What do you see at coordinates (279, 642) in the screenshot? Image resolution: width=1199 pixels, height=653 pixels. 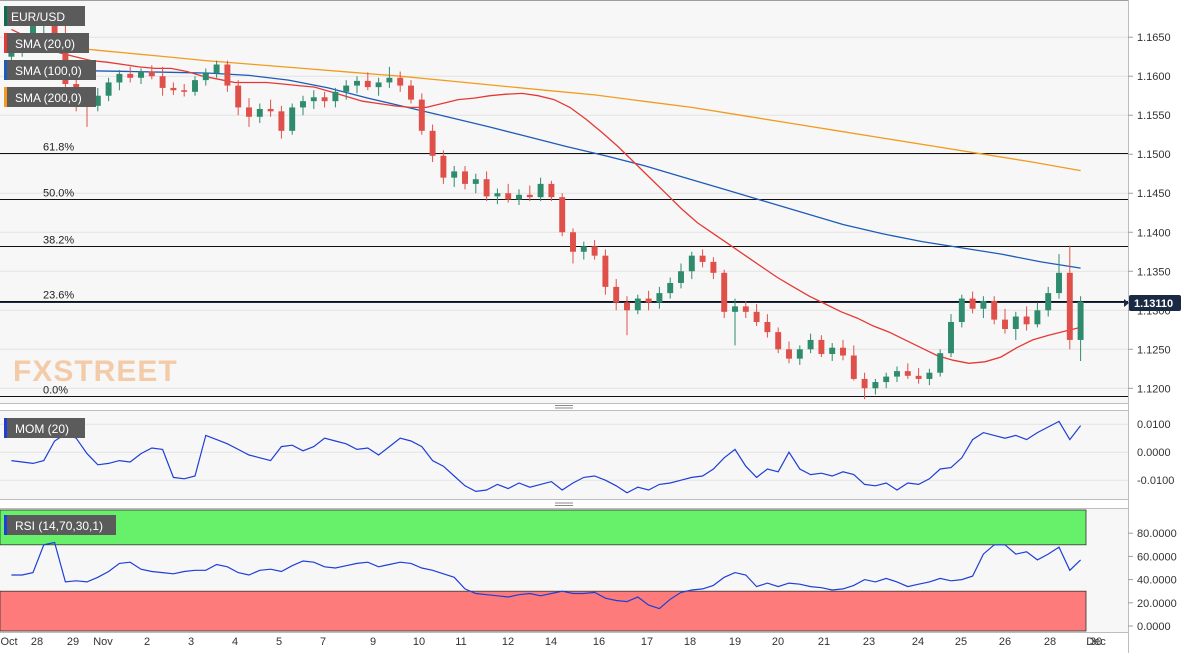 I see `date-tick-label: 5` at bounding box center [279, 642].